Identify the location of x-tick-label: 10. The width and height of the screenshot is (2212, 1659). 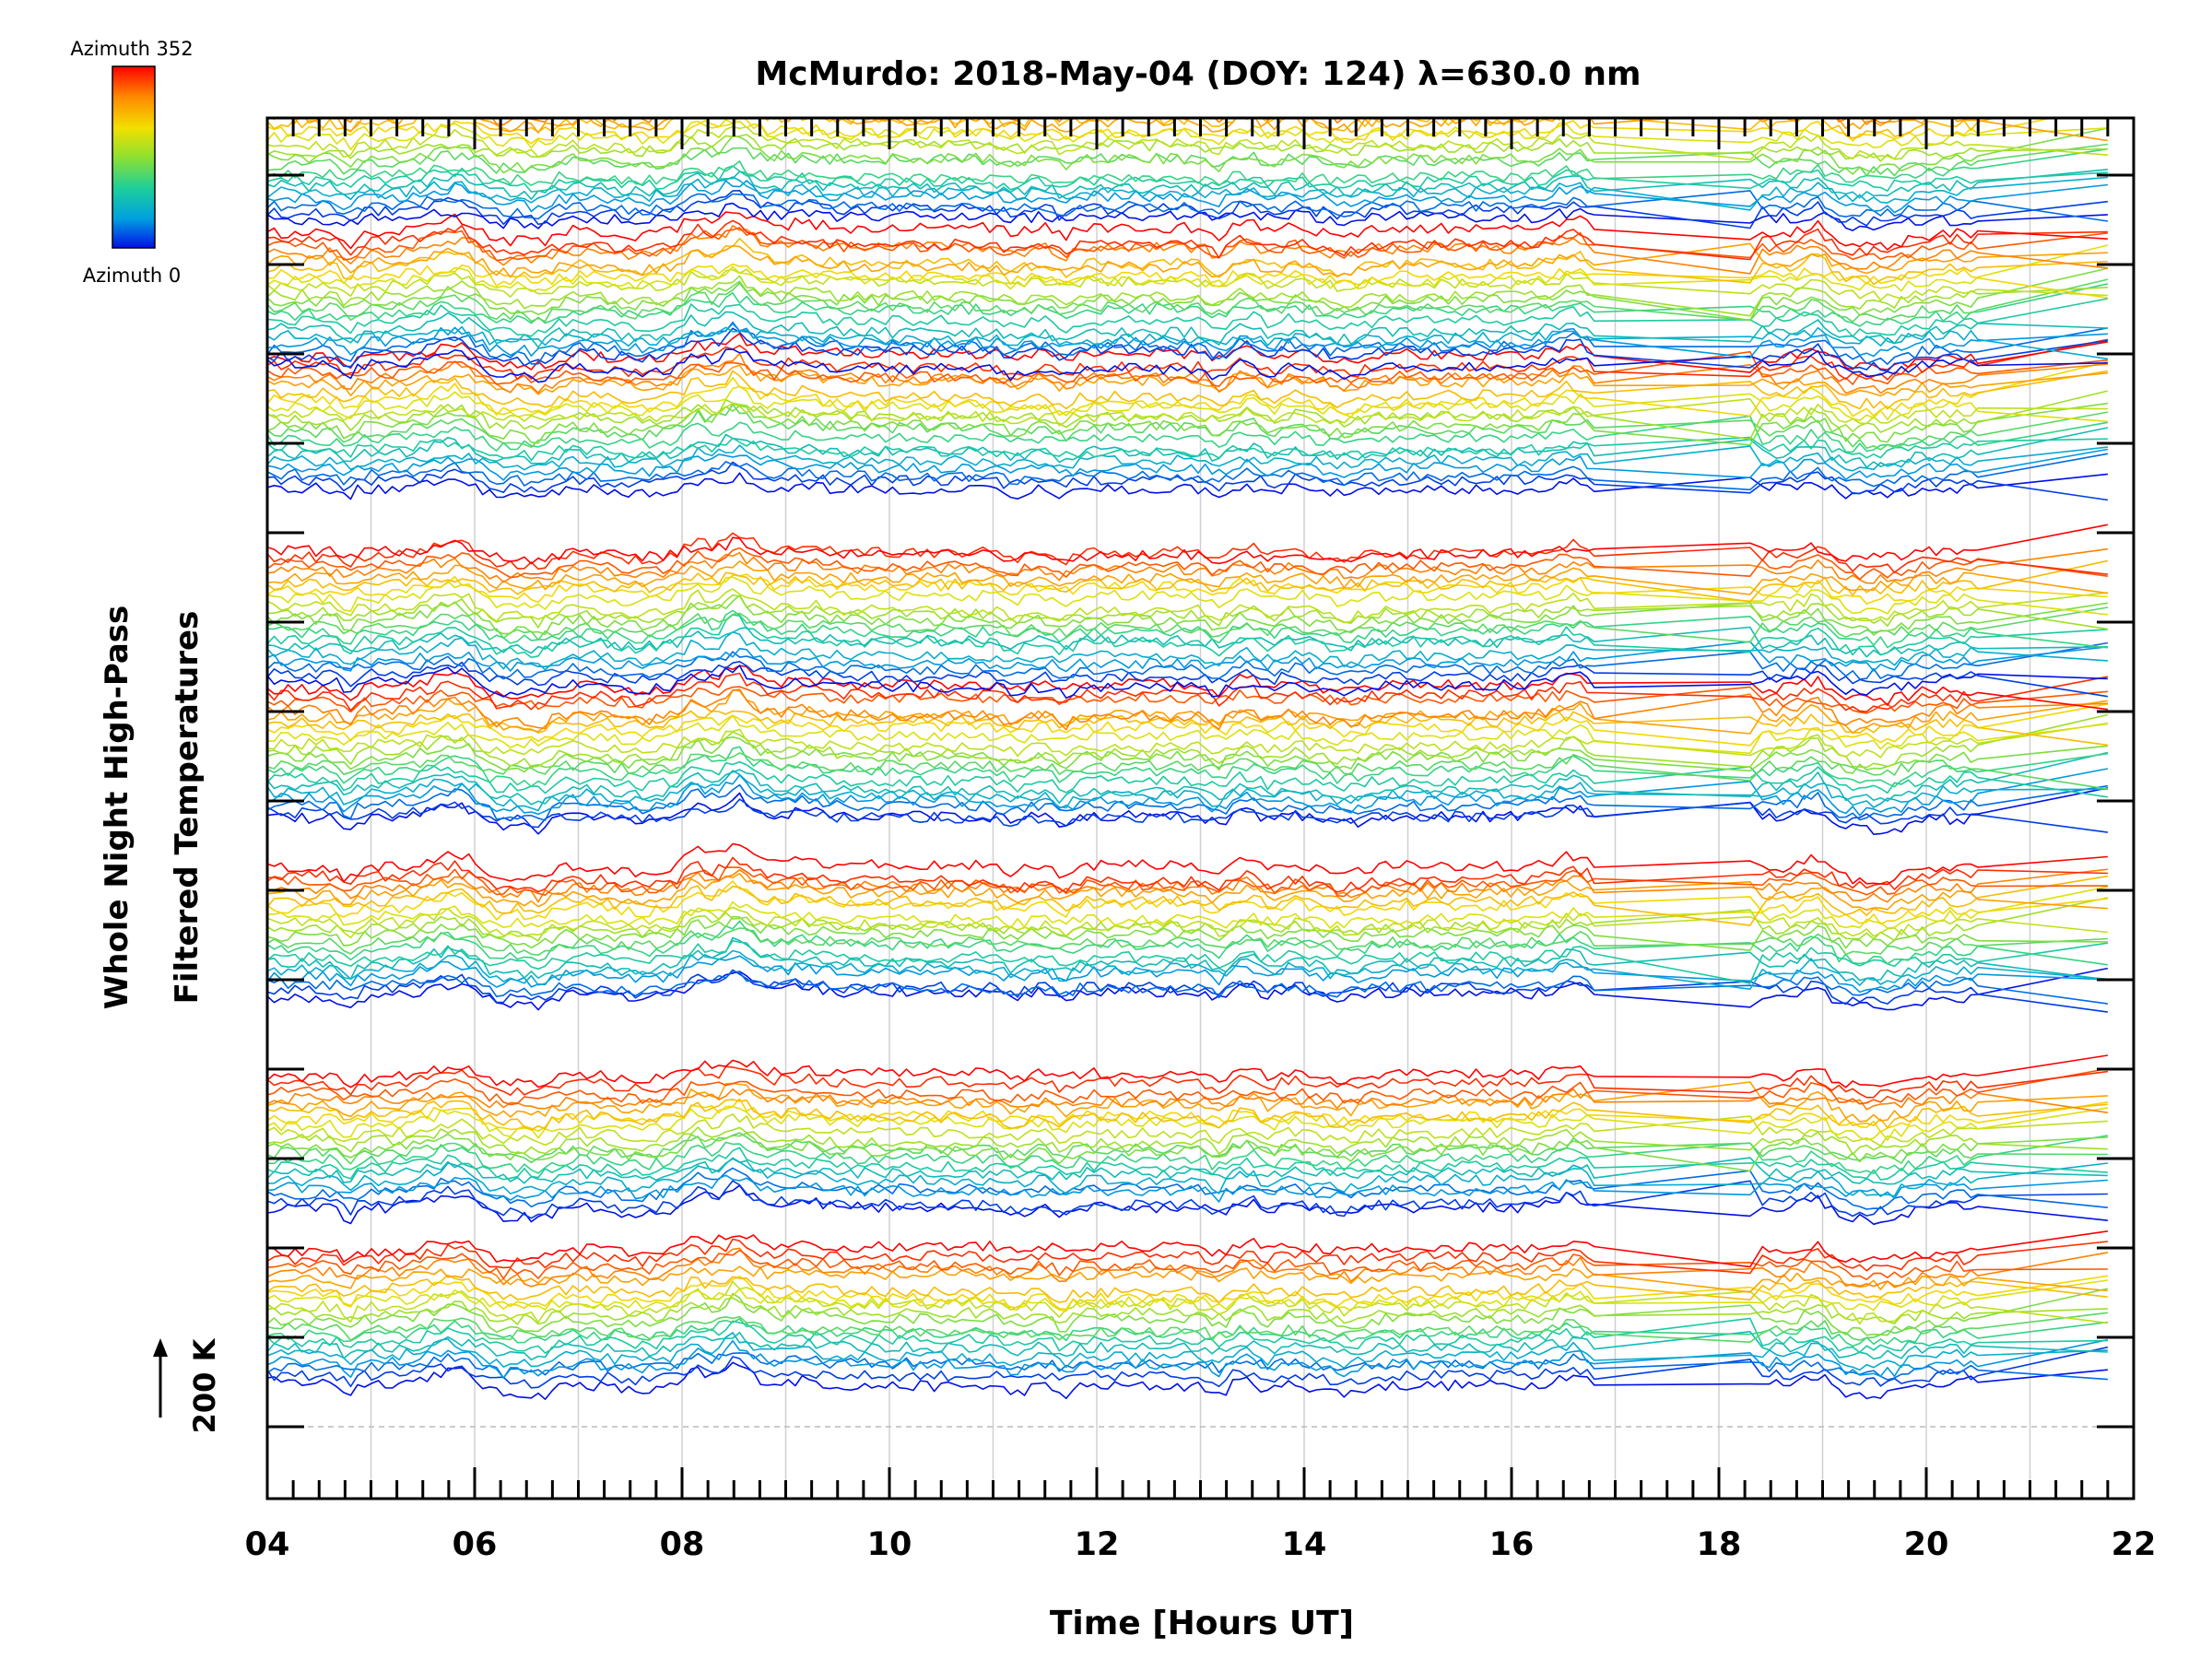
(889, 1544).